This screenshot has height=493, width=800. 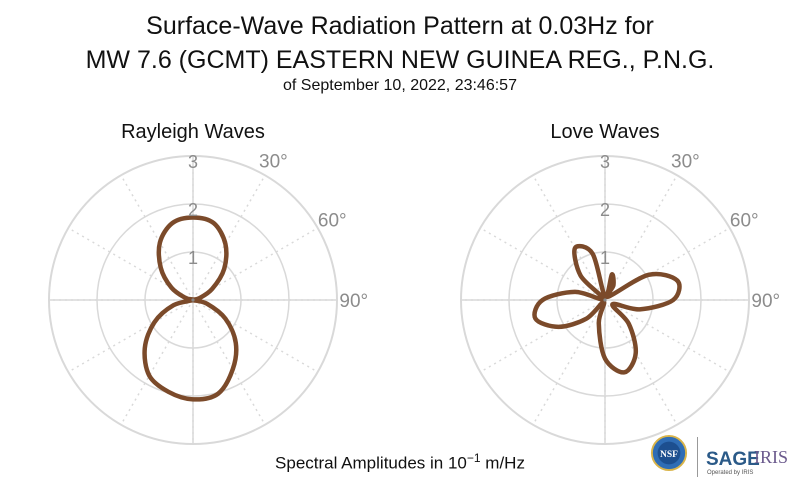 I want to click on nsf-logo: NSF, so click(x=669, y=453).